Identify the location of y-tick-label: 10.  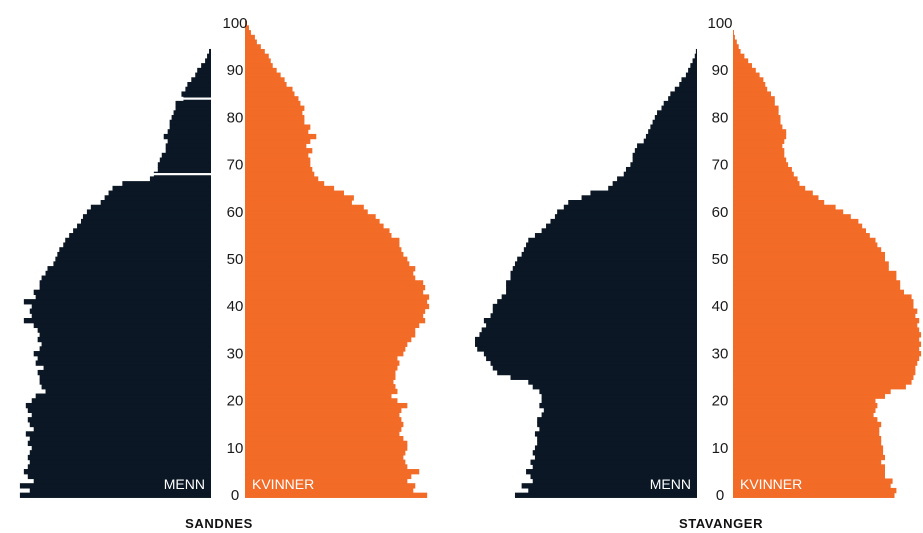
(720, 448).